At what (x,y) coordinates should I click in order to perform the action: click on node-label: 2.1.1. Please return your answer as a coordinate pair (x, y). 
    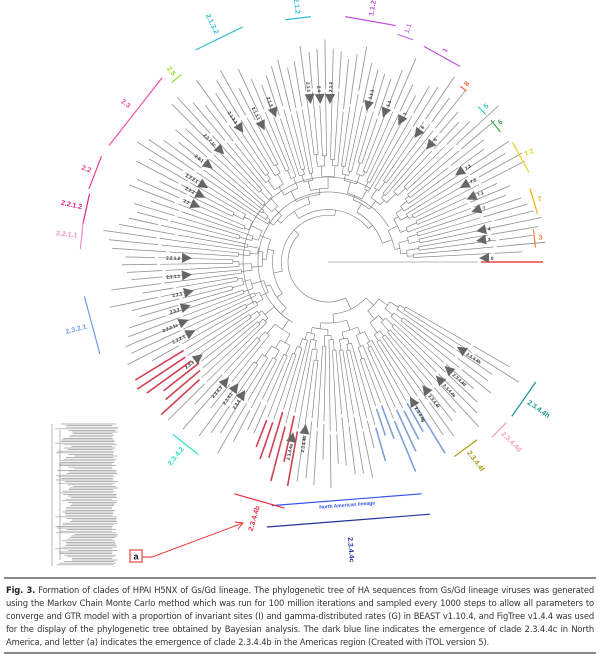
    Looking at the image, I should click on (308, 87).